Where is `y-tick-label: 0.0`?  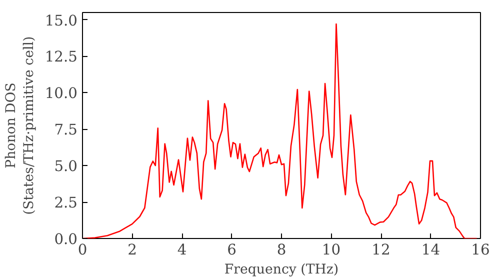 y-tick-label: 0.0 is located at coordinates (66, 239).